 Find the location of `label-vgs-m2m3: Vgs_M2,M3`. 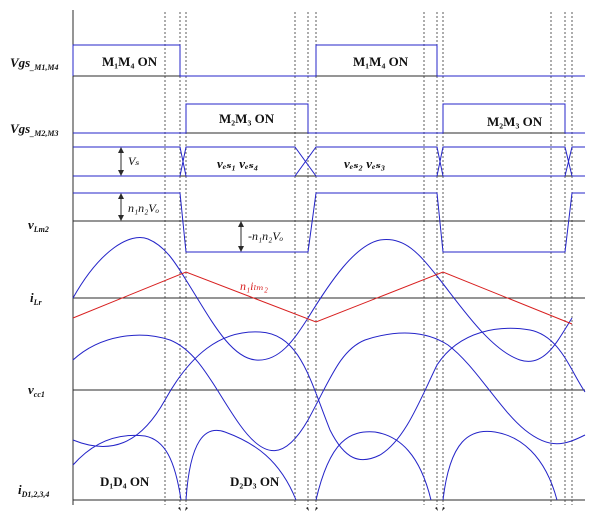

label-vgs-m2m3: Vgs_M2,M3 is located at coordinates (34, 129).